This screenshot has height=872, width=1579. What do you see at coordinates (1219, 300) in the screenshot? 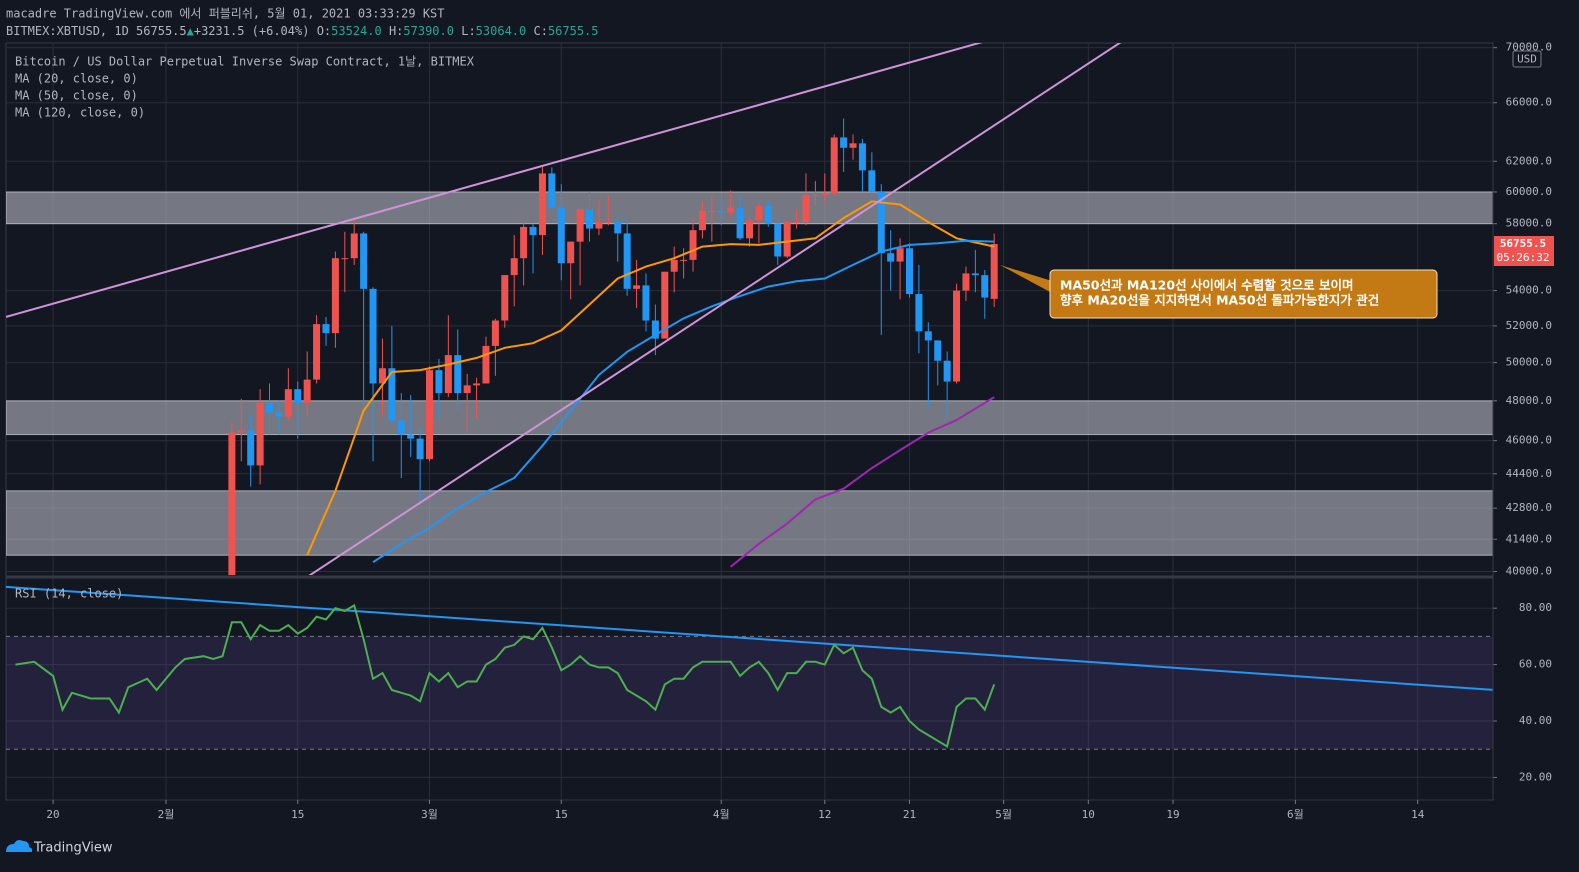
I see `callout-text: 향후 MA20선을 지지하면서 MA50선 돌파가능한지가 관건` at bounding box center [1219, 300].